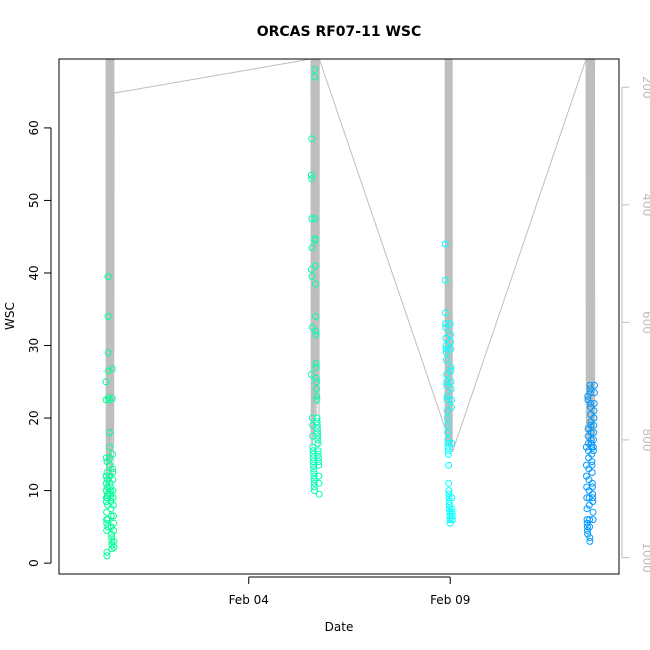 This screenshot has height=650, width=650. What do you see at coordinates (34, 345) in the screenshot?
I see `y-tick-label: 30` at bounding box center [34, 345].